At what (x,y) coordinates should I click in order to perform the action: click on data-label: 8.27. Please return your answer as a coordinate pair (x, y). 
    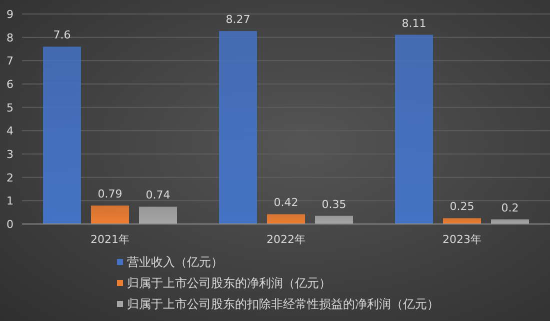
    Looking at the image, I should click on (238, 19).